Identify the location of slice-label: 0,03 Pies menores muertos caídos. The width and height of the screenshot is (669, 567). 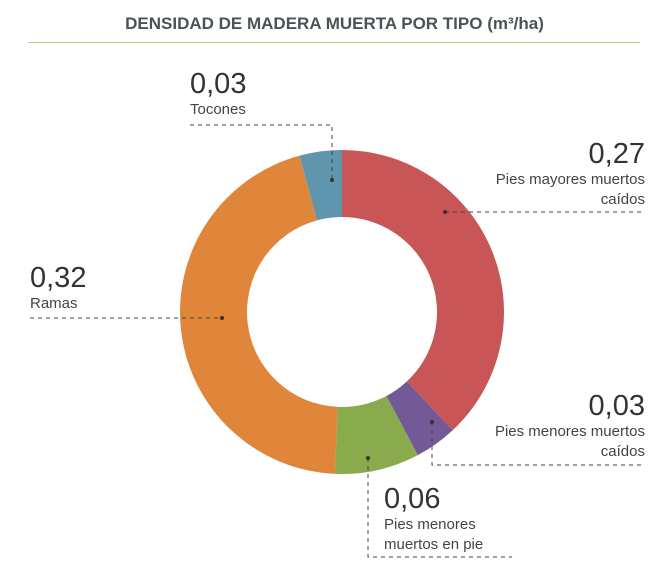
(557, 426).